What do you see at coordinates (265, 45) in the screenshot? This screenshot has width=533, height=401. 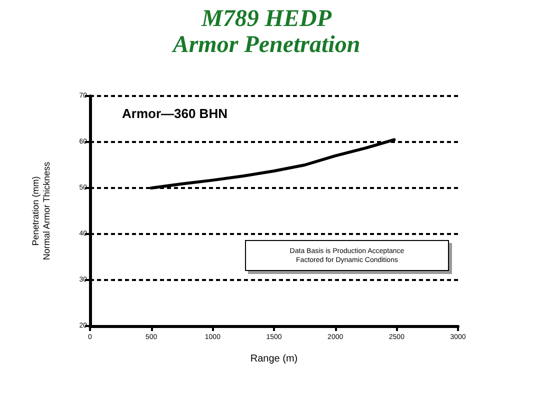 I see `chart-subtitle: Armor Penetration` at bounding box center [265, 45].